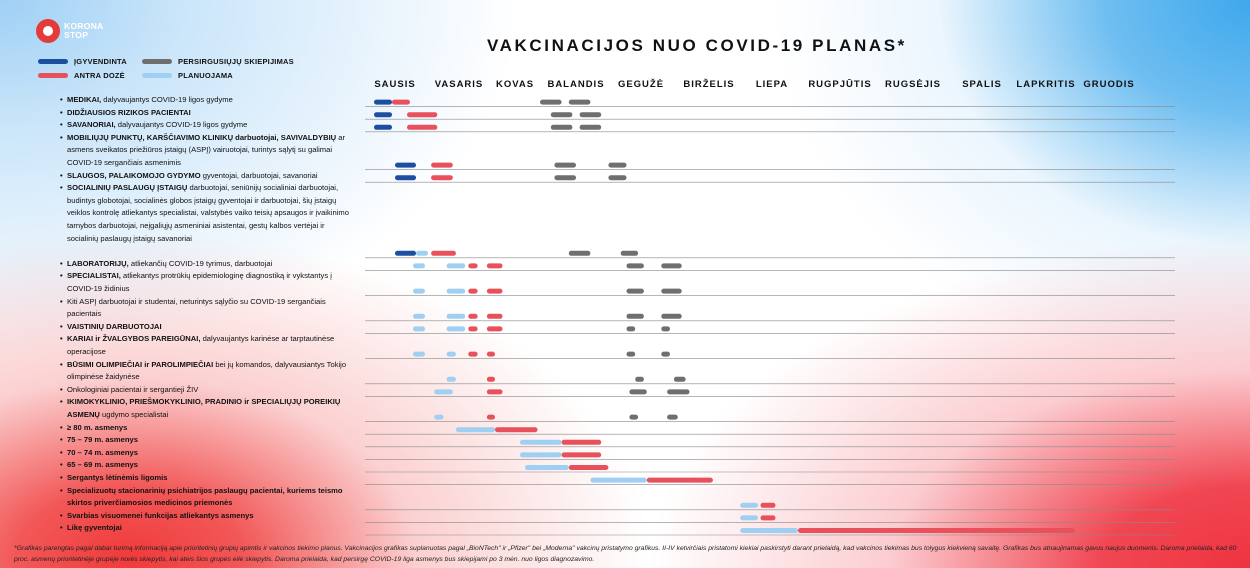 This screenshot has height=568, width=1250. What do you see at coordinates (697, 45) in the screenshot?
I see `chart-title: VAKCINACIJOS NUO COVID-19 PLANAS*` at bounding box center [697, 45].